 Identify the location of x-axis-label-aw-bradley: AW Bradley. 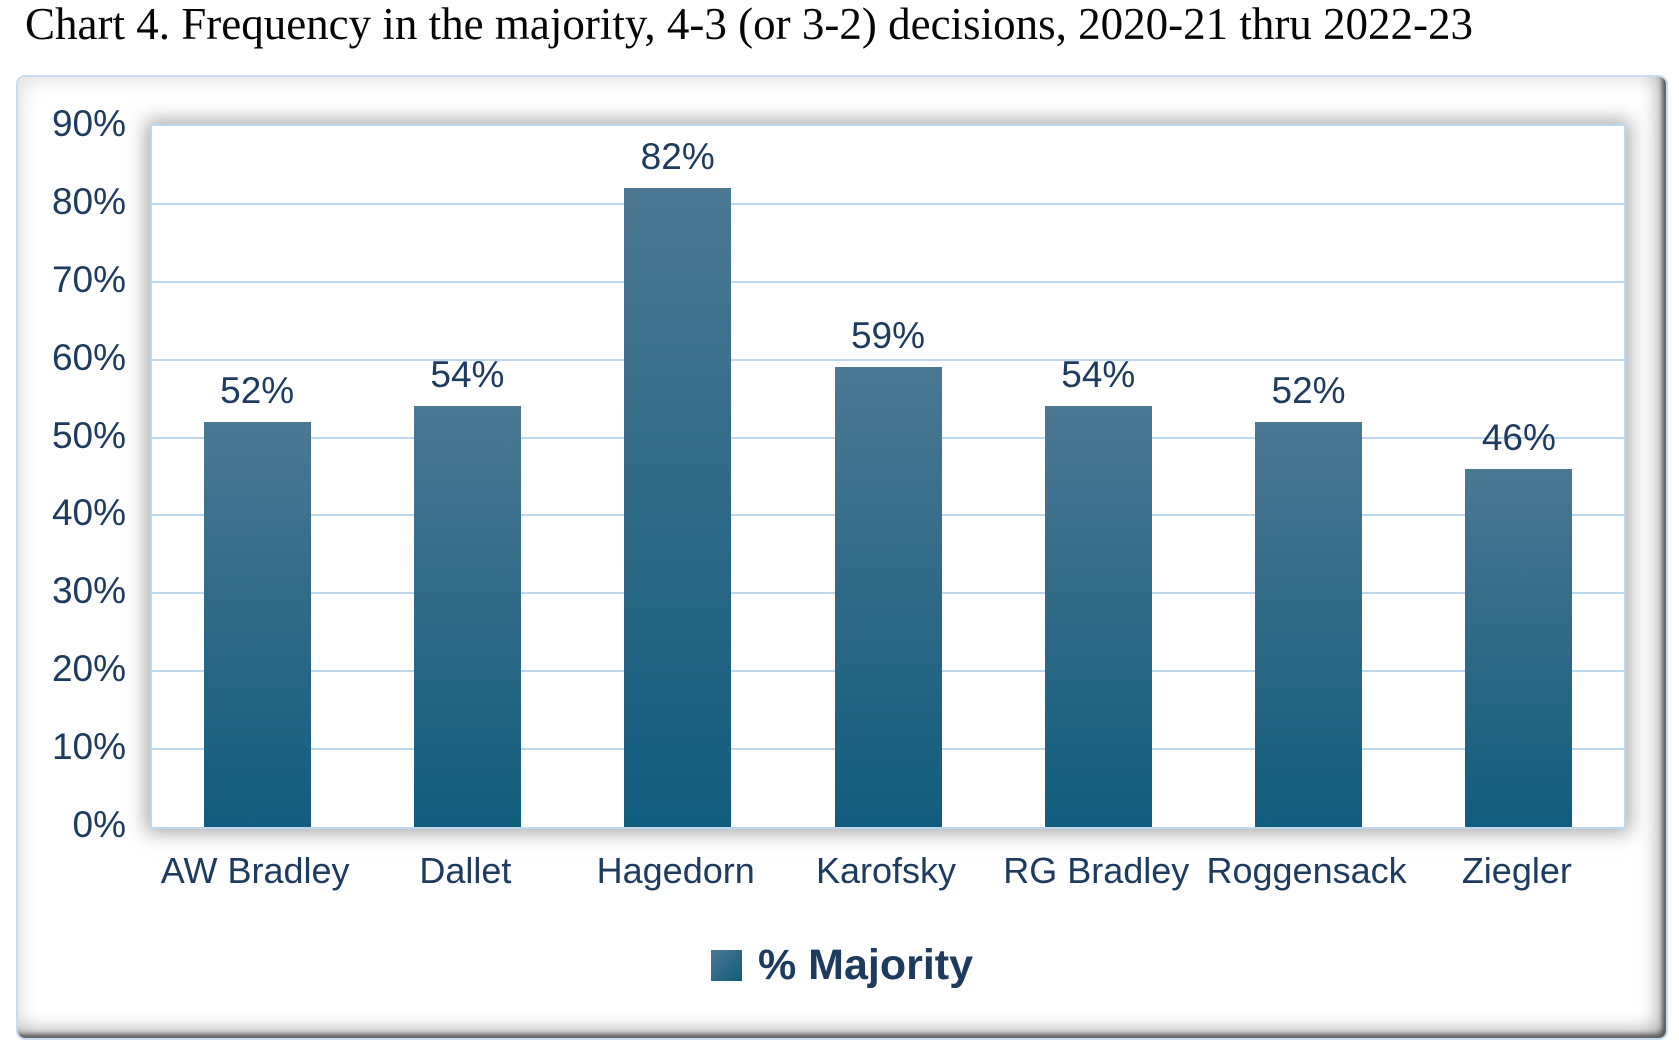
(255, 870).